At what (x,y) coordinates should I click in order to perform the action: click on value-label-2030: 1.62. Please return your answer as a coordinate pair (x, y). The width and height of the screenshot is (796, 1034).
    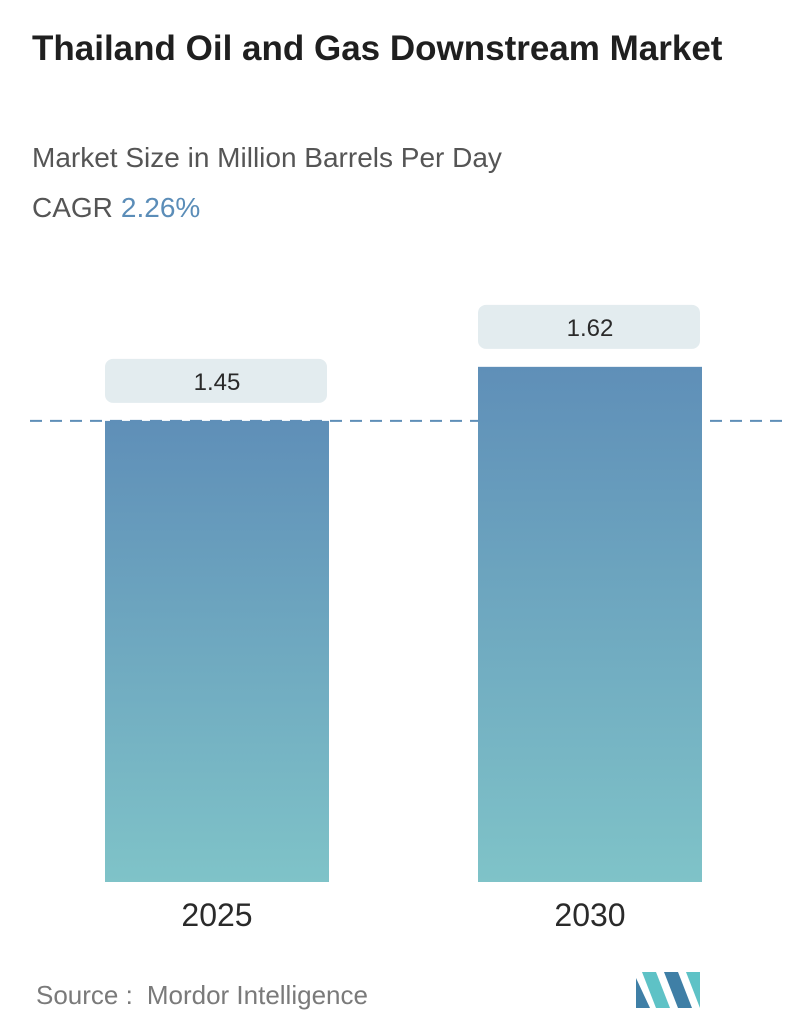
    Looking at the image, I should click on (590, 328).